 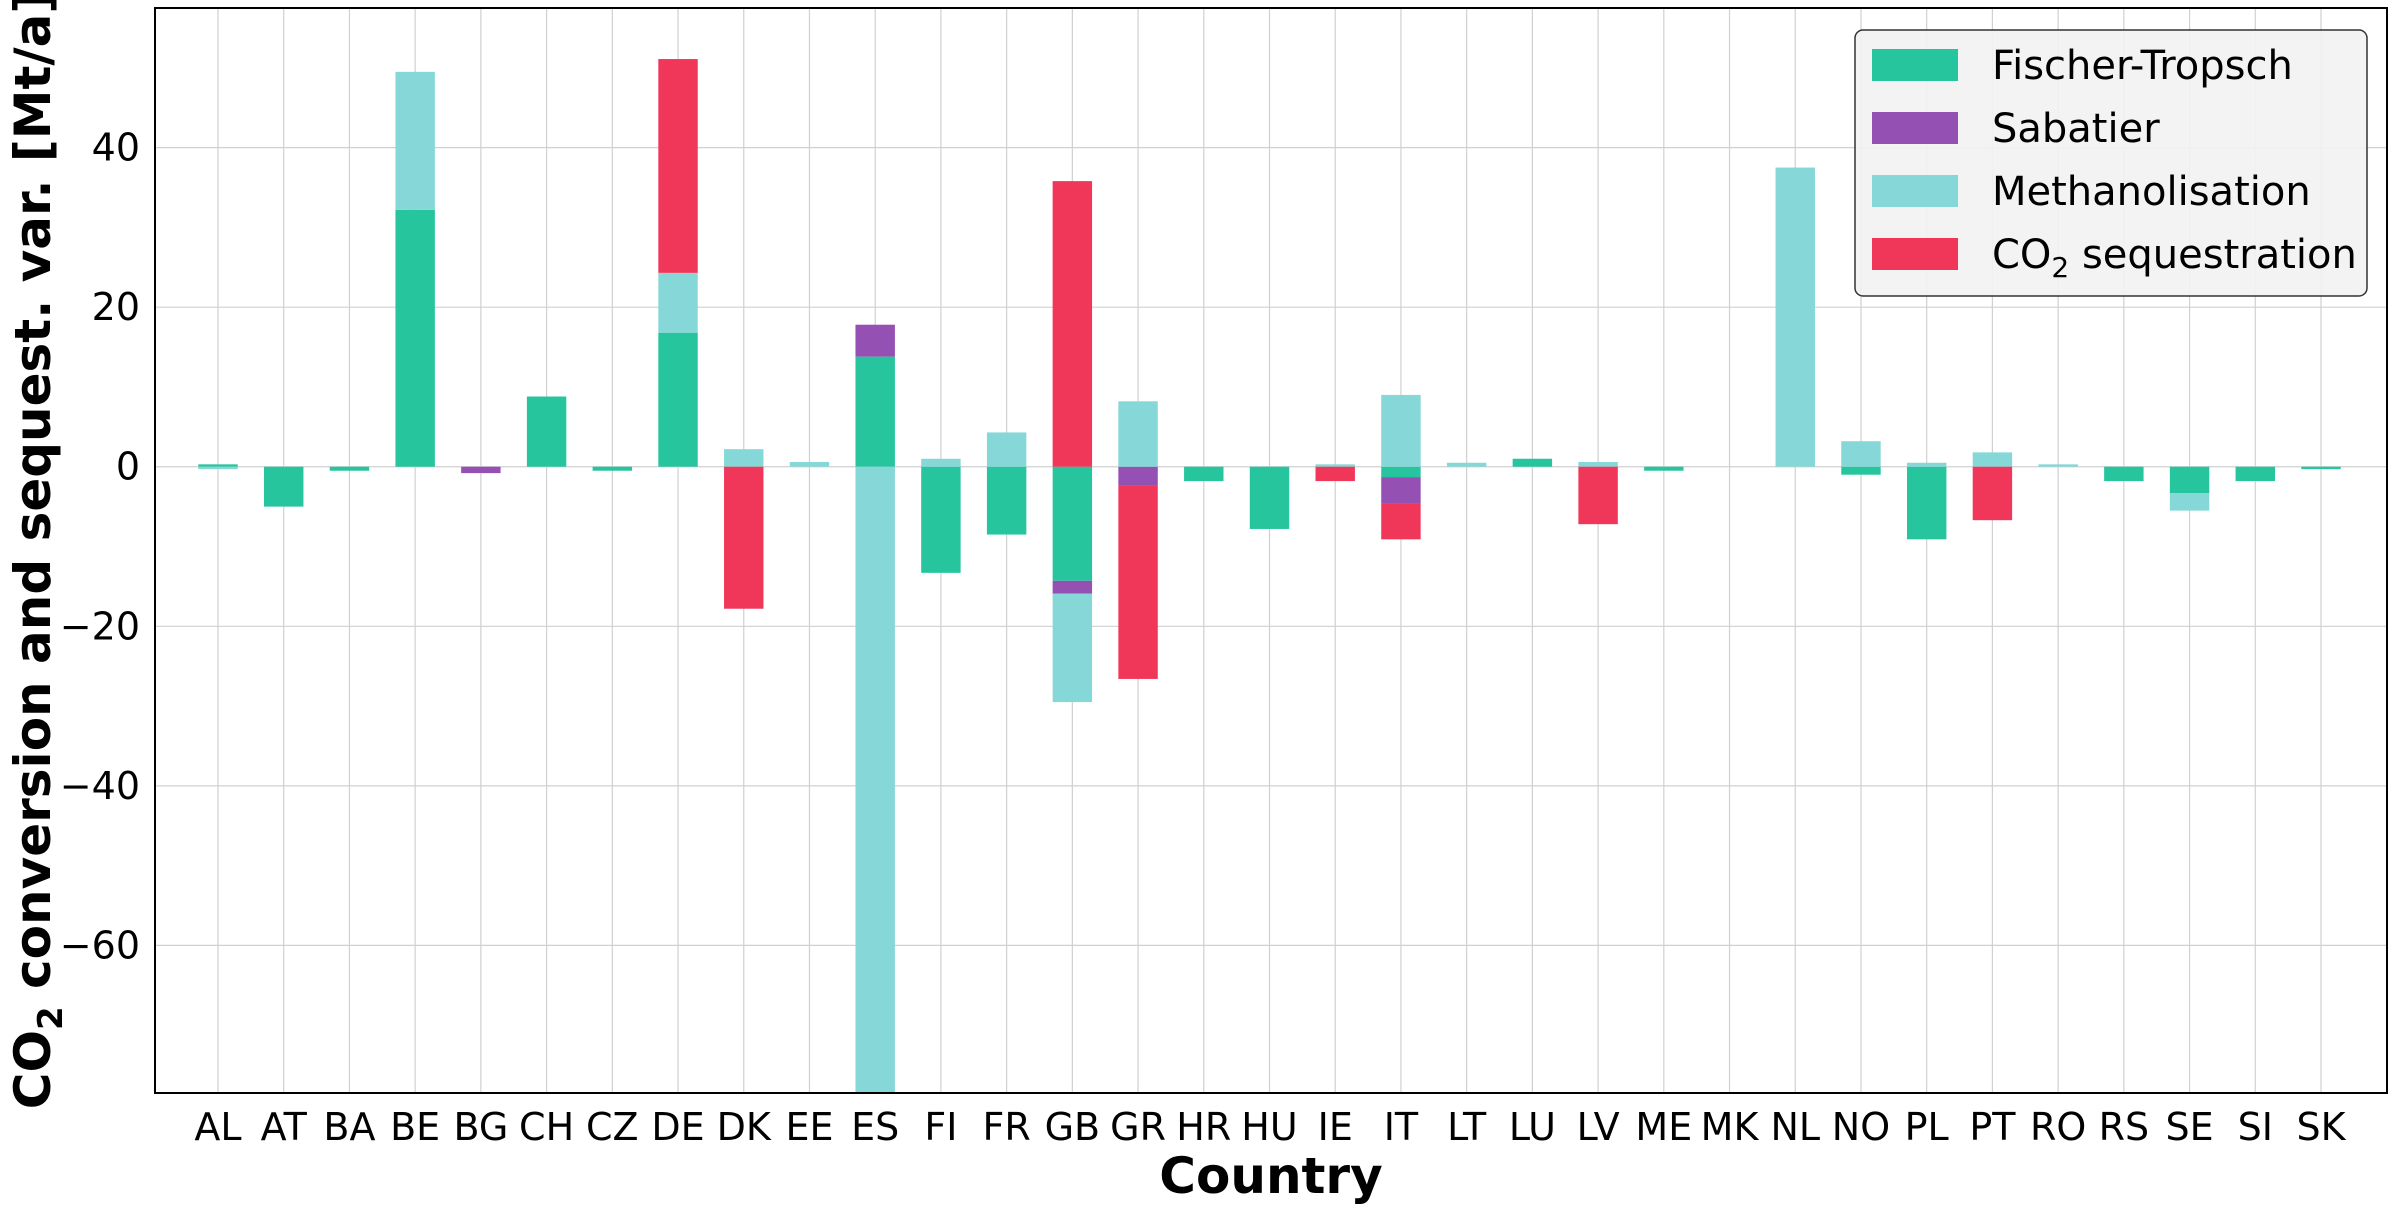 I want to click on legend-item: Methanolisation, so click(x=2091, y=192).